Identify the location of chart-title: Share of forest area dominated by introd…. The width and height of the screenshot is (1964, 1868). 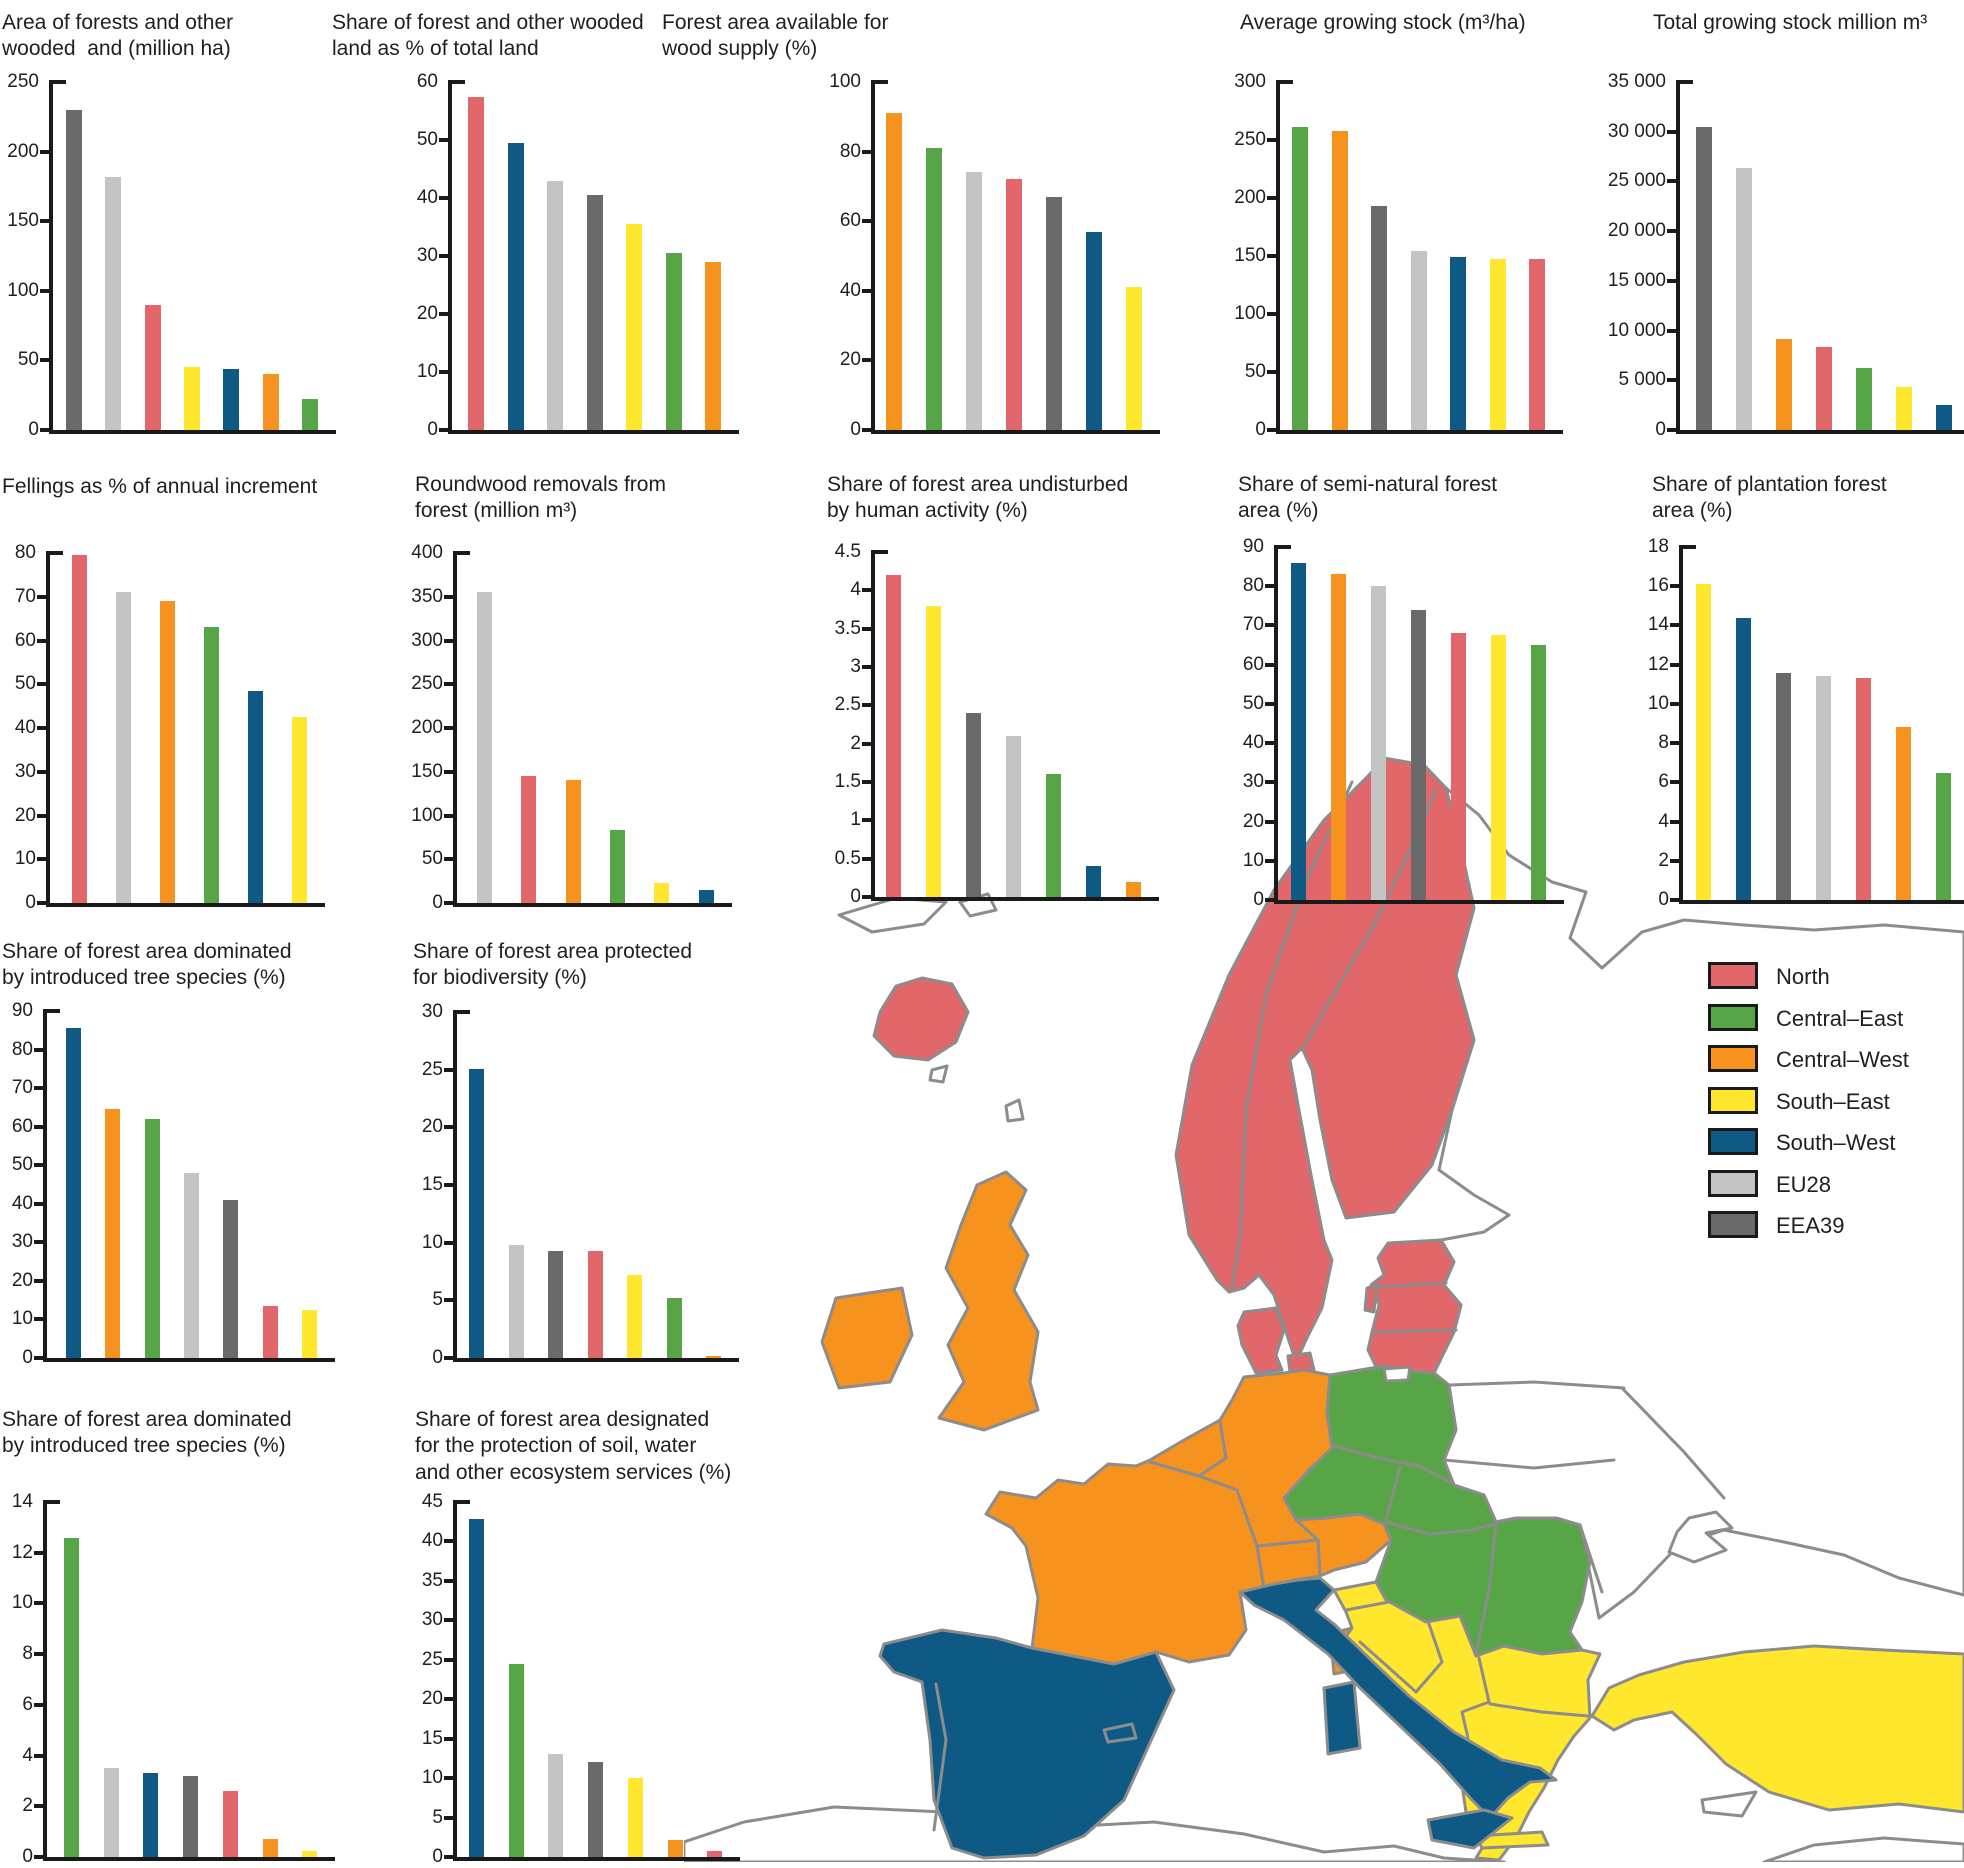
(147, 1433).